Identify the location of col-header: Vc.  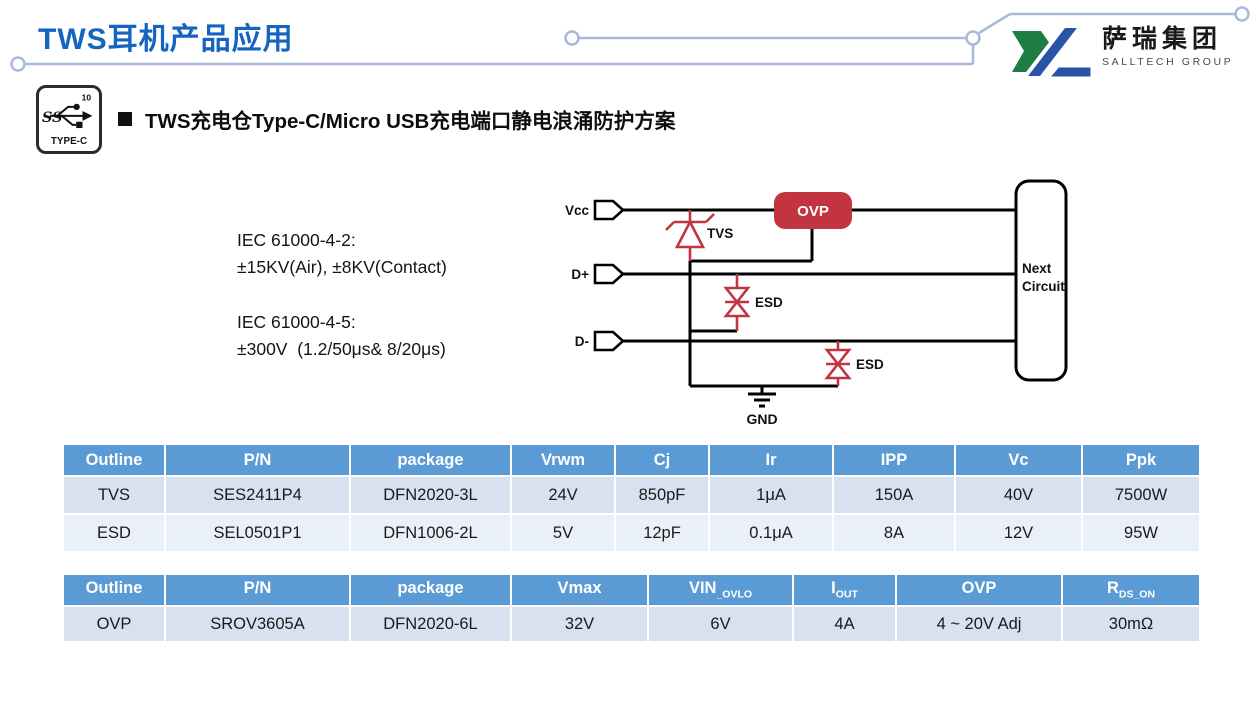
(1018, 460).